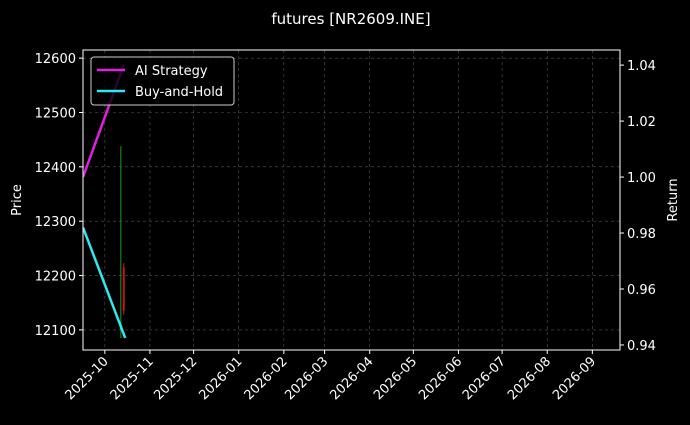 The image size is (690, 425). Describe the element at coordinates (673, 199) in the screenshot. I see `y2-axis-label: Return` at that location.